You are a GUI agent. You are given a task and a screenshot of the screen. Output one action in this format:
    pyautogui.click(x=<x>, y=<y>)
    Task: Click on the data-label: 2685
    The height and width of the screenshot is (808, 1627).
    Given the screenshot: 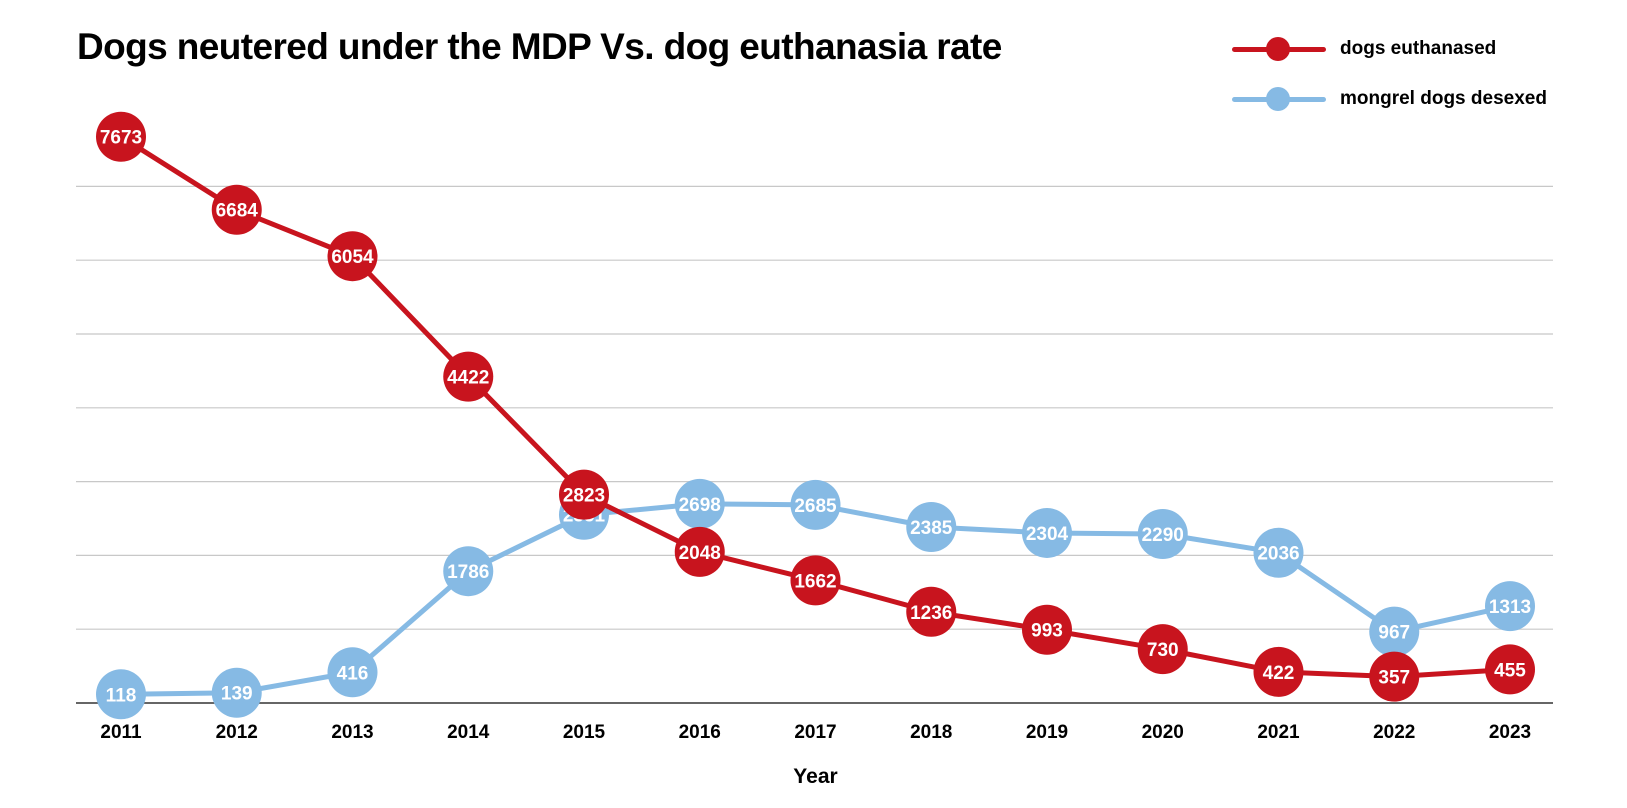 What is the action you would take?
    pyautogui.click(x=815, y=506)
    